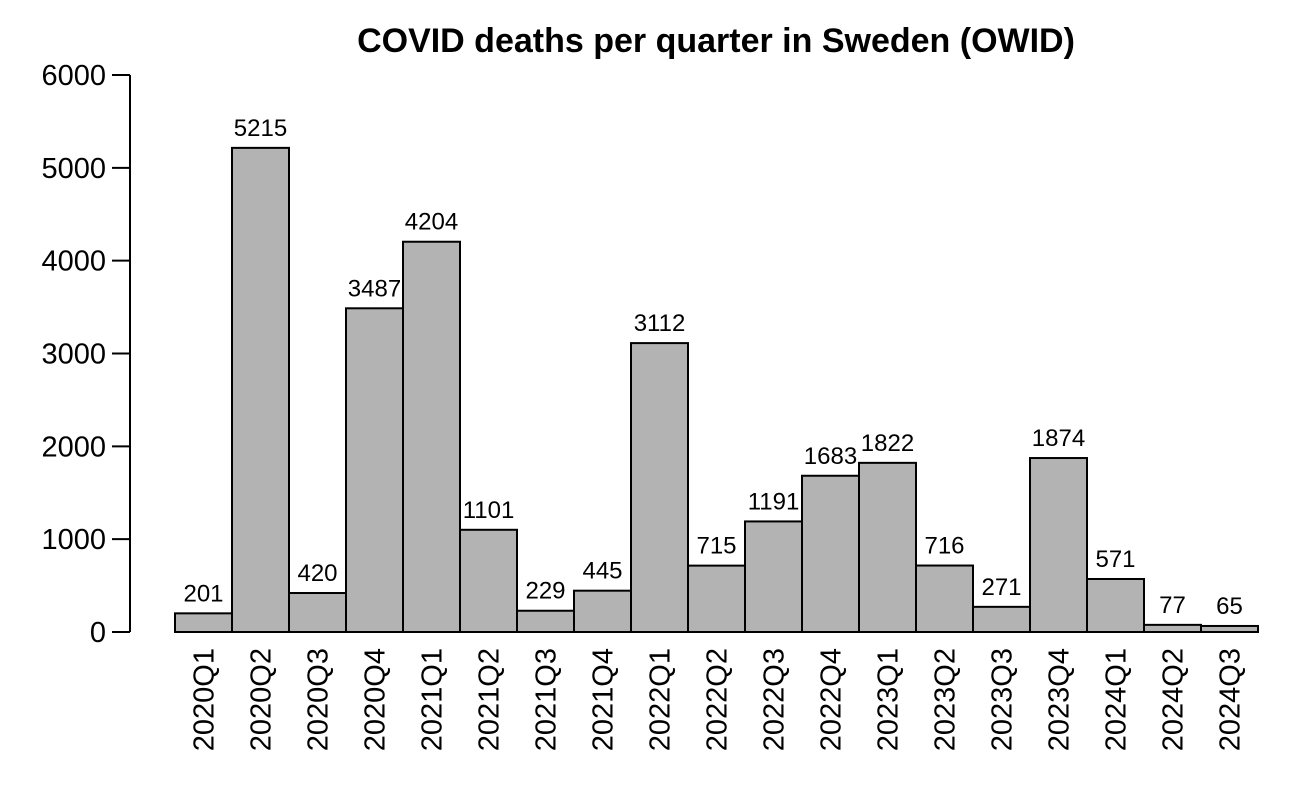 This screenshot has width=1300, height=800. What do you see at coordinates (1229, 628) in the screenshot?
I see `bar-2024Q3` at bounding box center [1229, 628].